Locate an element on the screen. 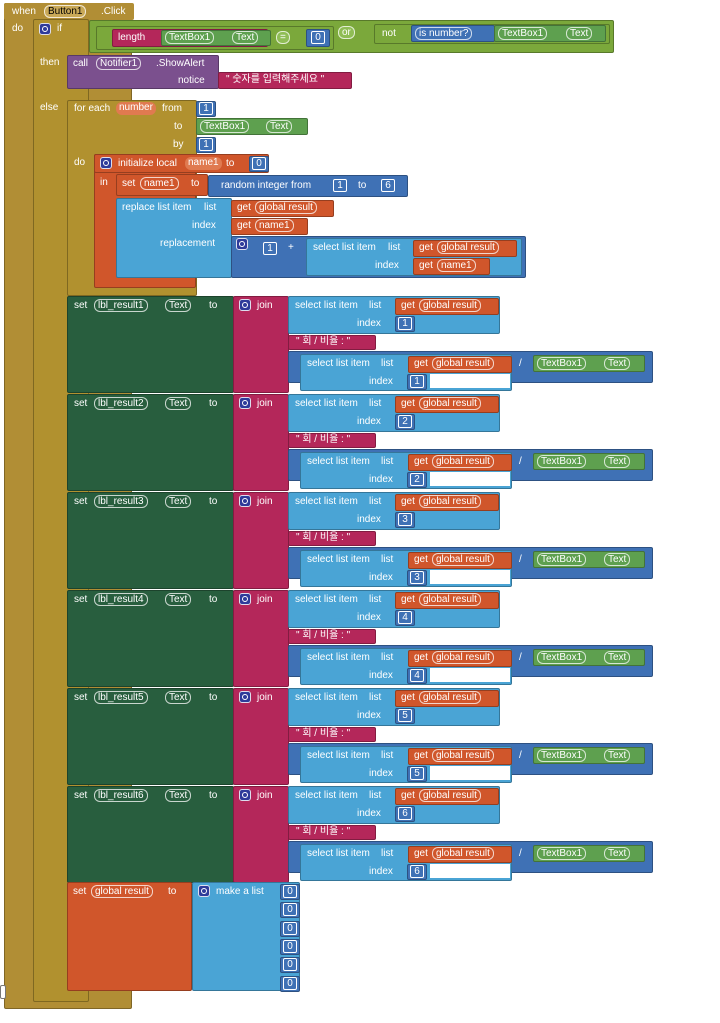 The width and height of the screenshot is (720, 1023). set-global-result-block is located at coordinates (129, 936).